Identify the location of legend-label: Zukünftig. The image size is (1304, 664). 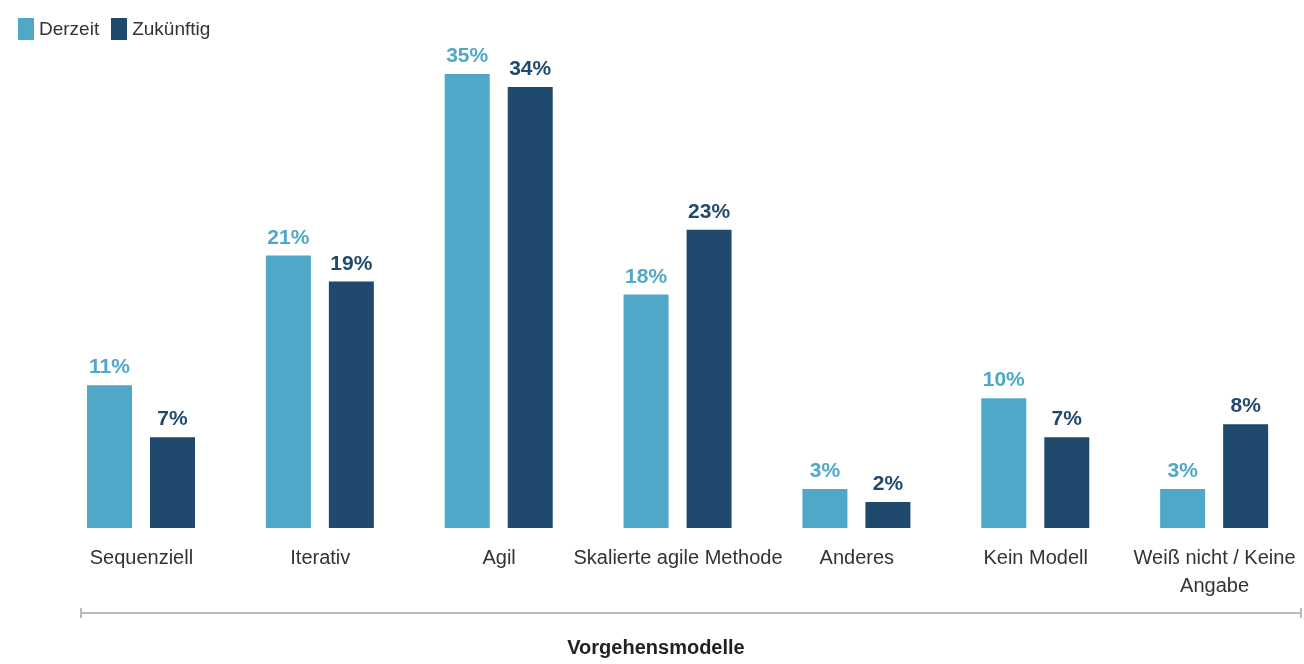
(171, 29).